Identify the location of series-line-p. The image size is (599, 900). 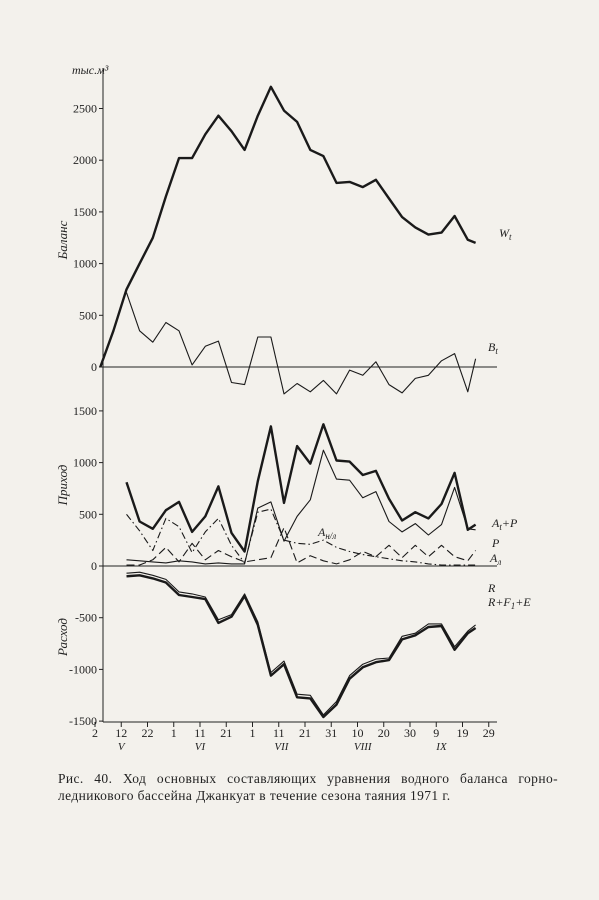
(301, 507).